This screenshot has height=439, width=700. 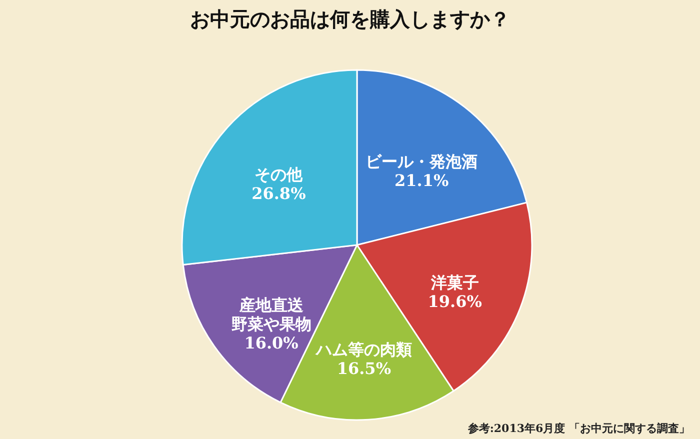 I want to click on data-label: 19.6%, so click(x=455, y=302).